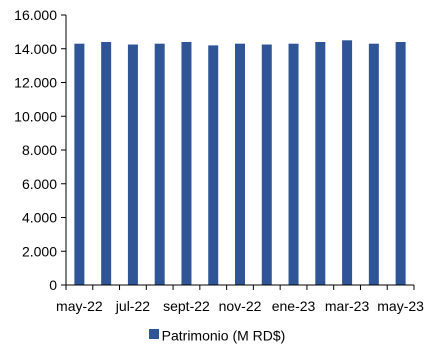 The width and height of the screenshot is (434, 352). Describe the element at coordinates (240, 306) in the screenshot. I see `x-tick-label: nov-22` at that location.